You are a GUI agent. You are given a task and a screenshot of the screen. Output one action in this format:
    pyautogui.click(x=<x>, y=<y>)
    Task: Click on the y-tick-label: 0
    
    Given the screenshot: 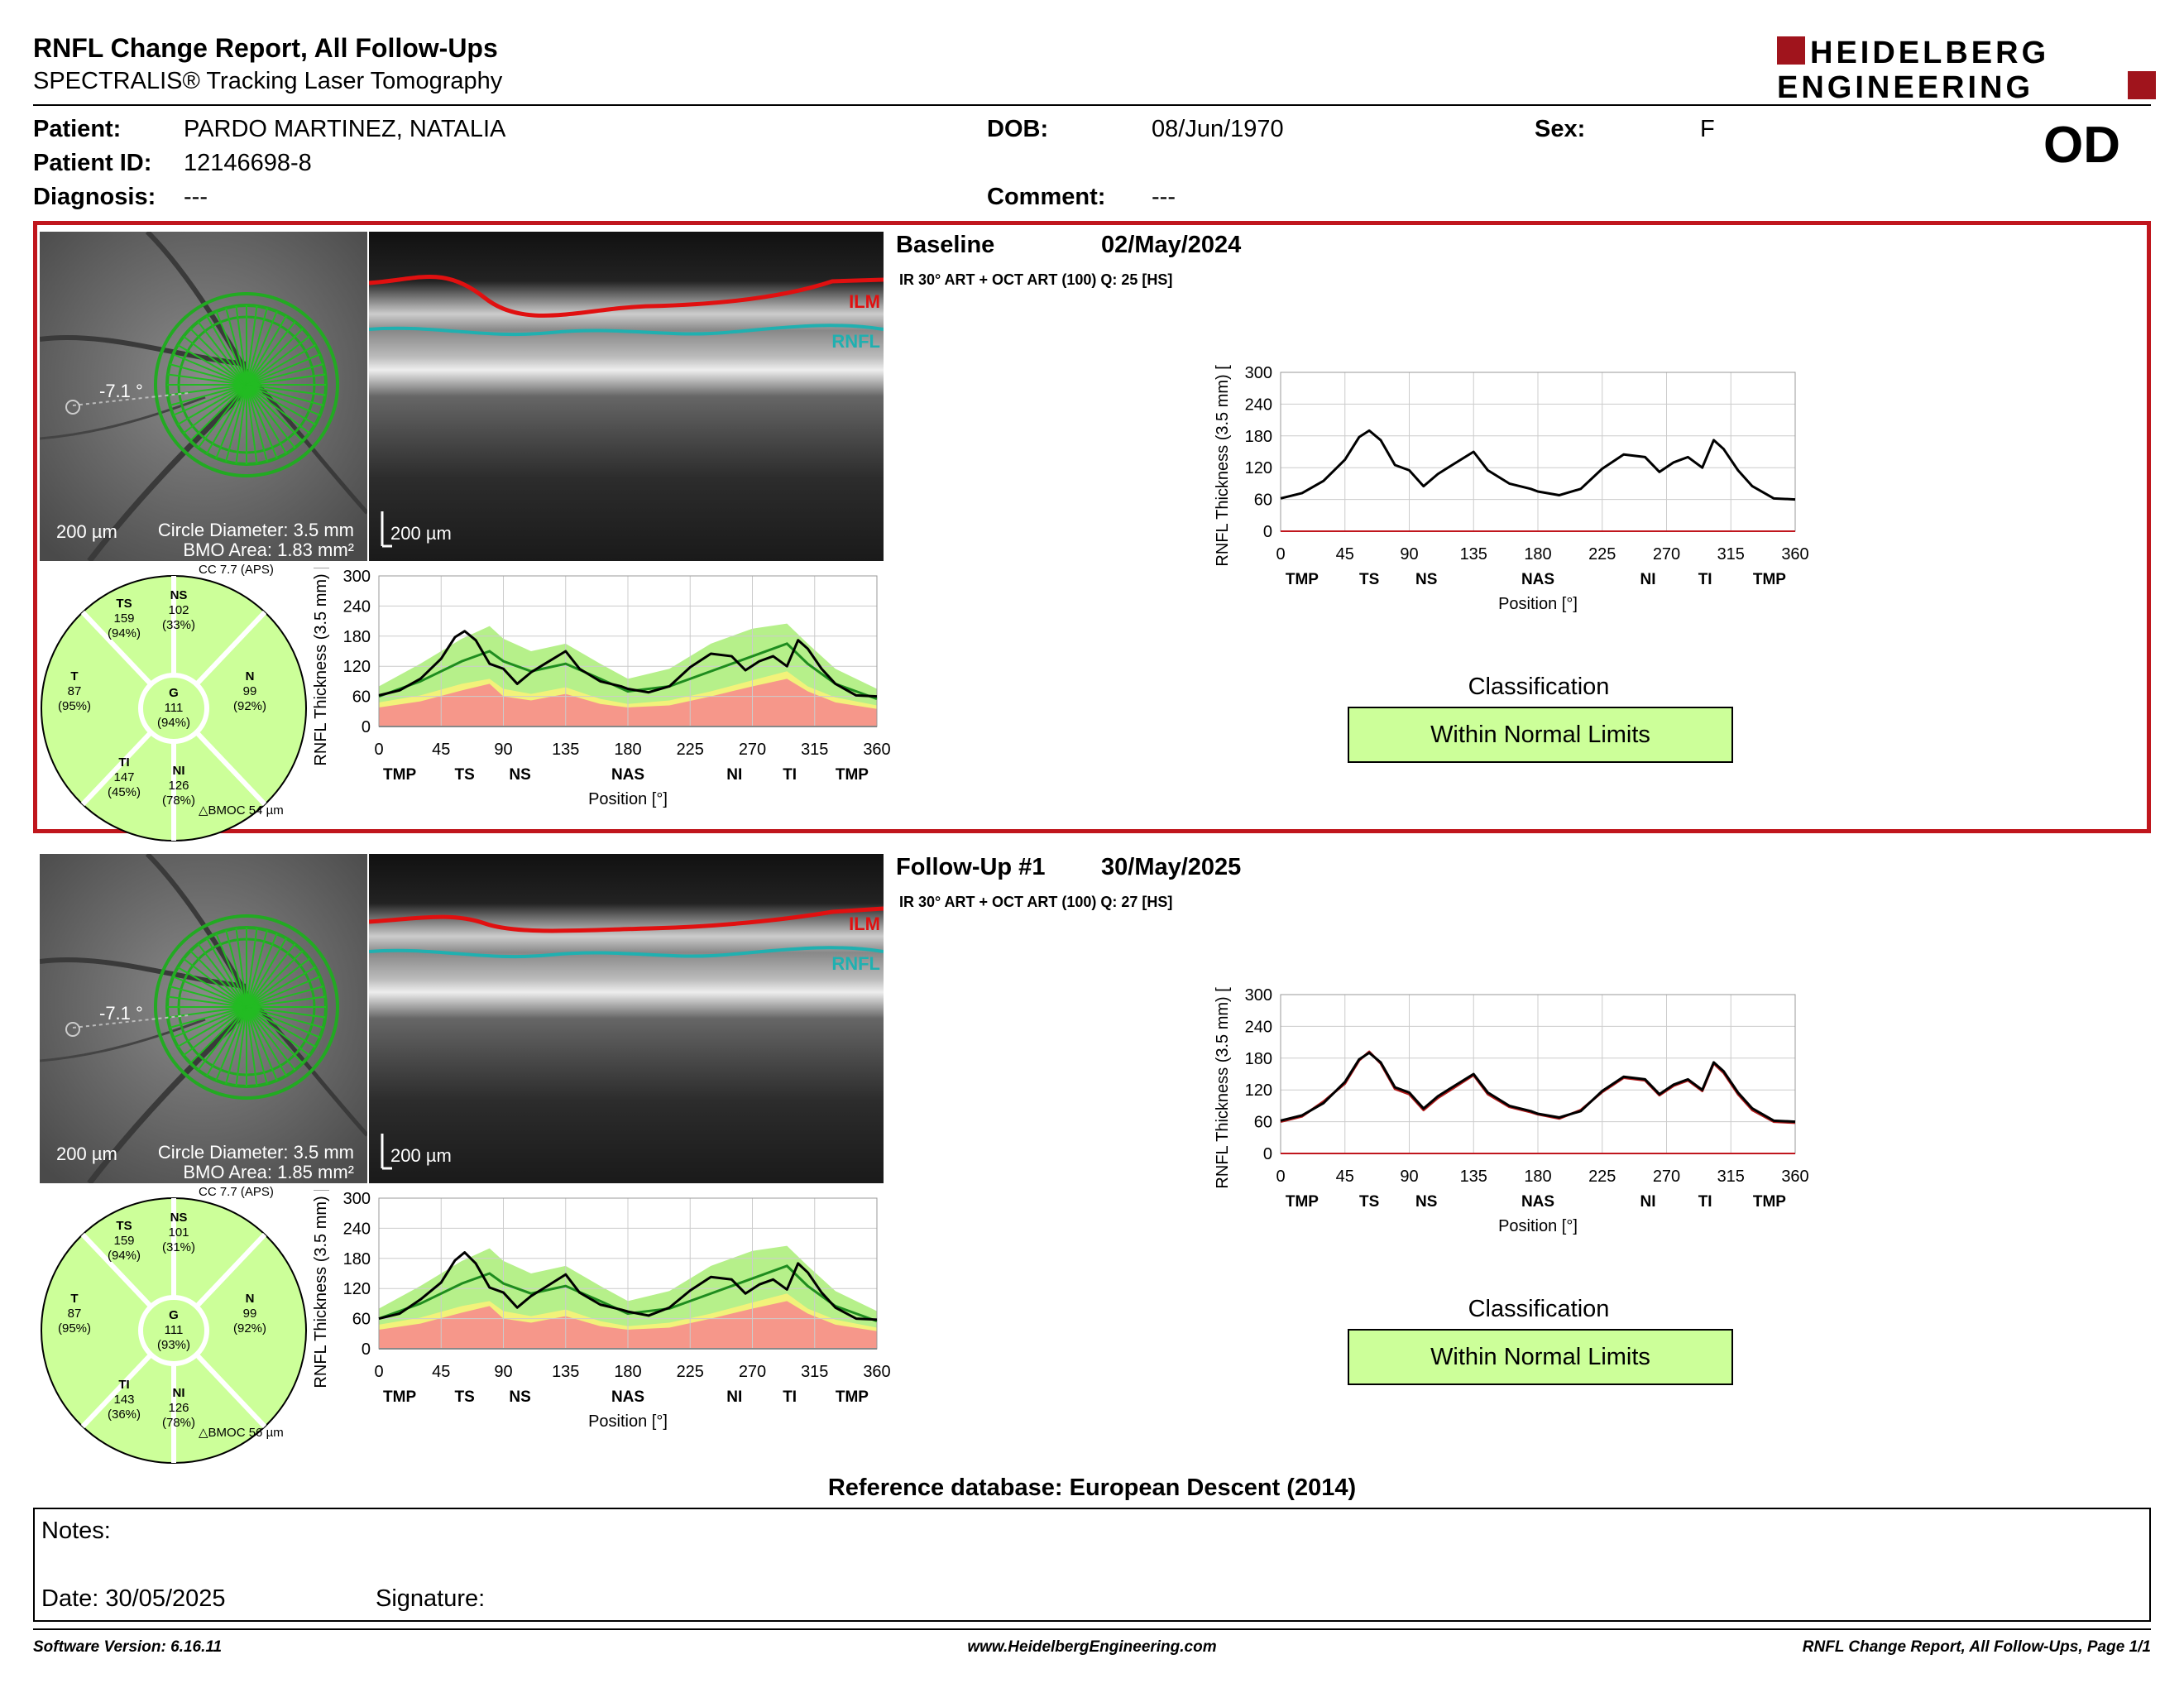 What is the action you would take?
    pyautogui.click(x=1267, y=1154)
    